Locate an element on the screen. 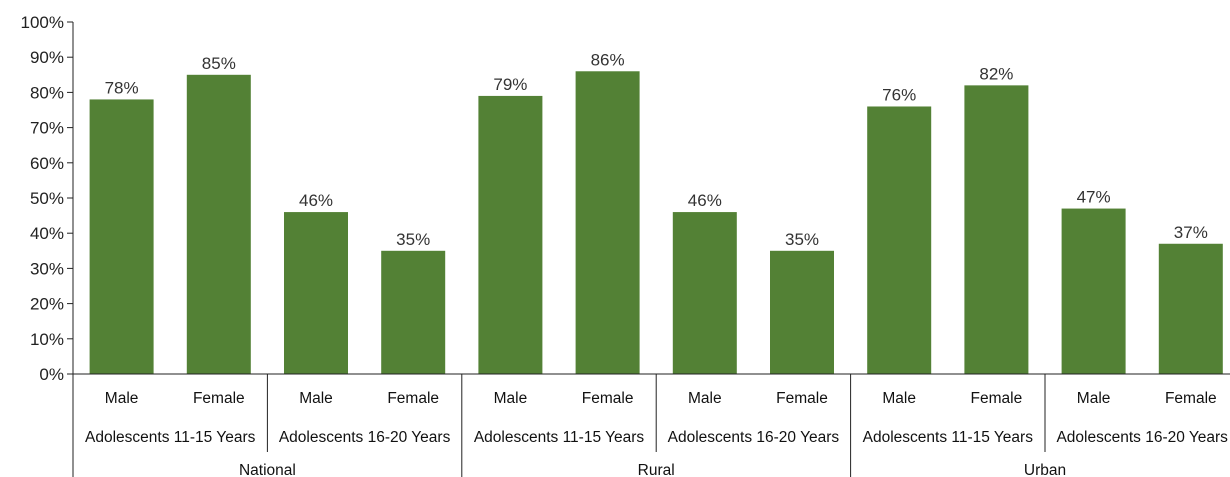 The width and height of the screenshot is (1230, 477). data-label: 82% is located at coordinates (996, 73).